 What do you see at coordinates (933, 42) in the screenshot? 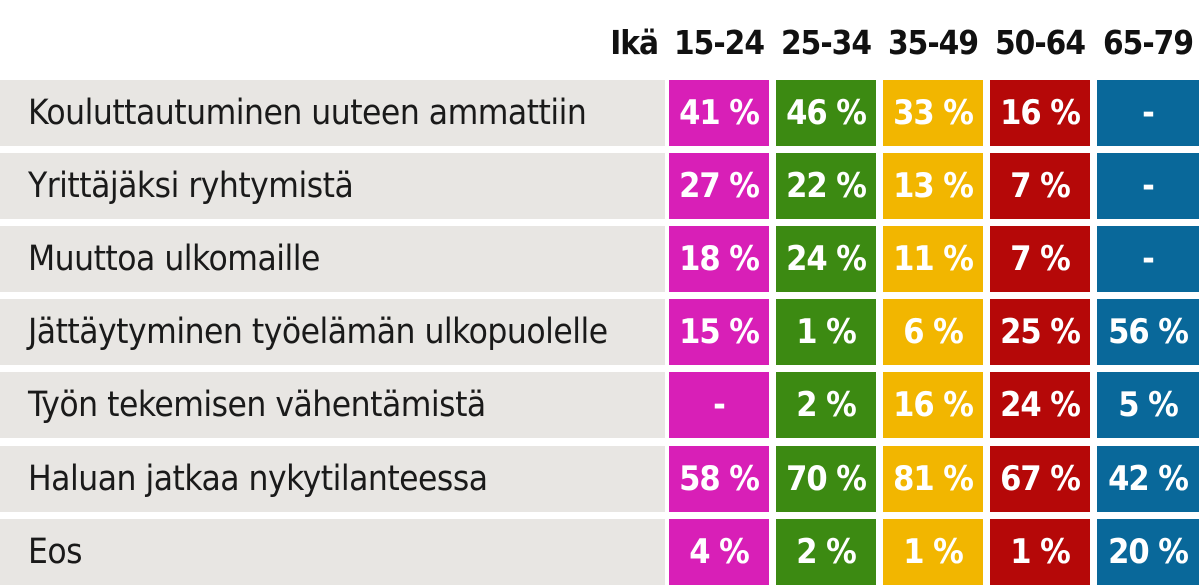
I see `column-header-35-49: 35-49` at bounding box center [933, 42].